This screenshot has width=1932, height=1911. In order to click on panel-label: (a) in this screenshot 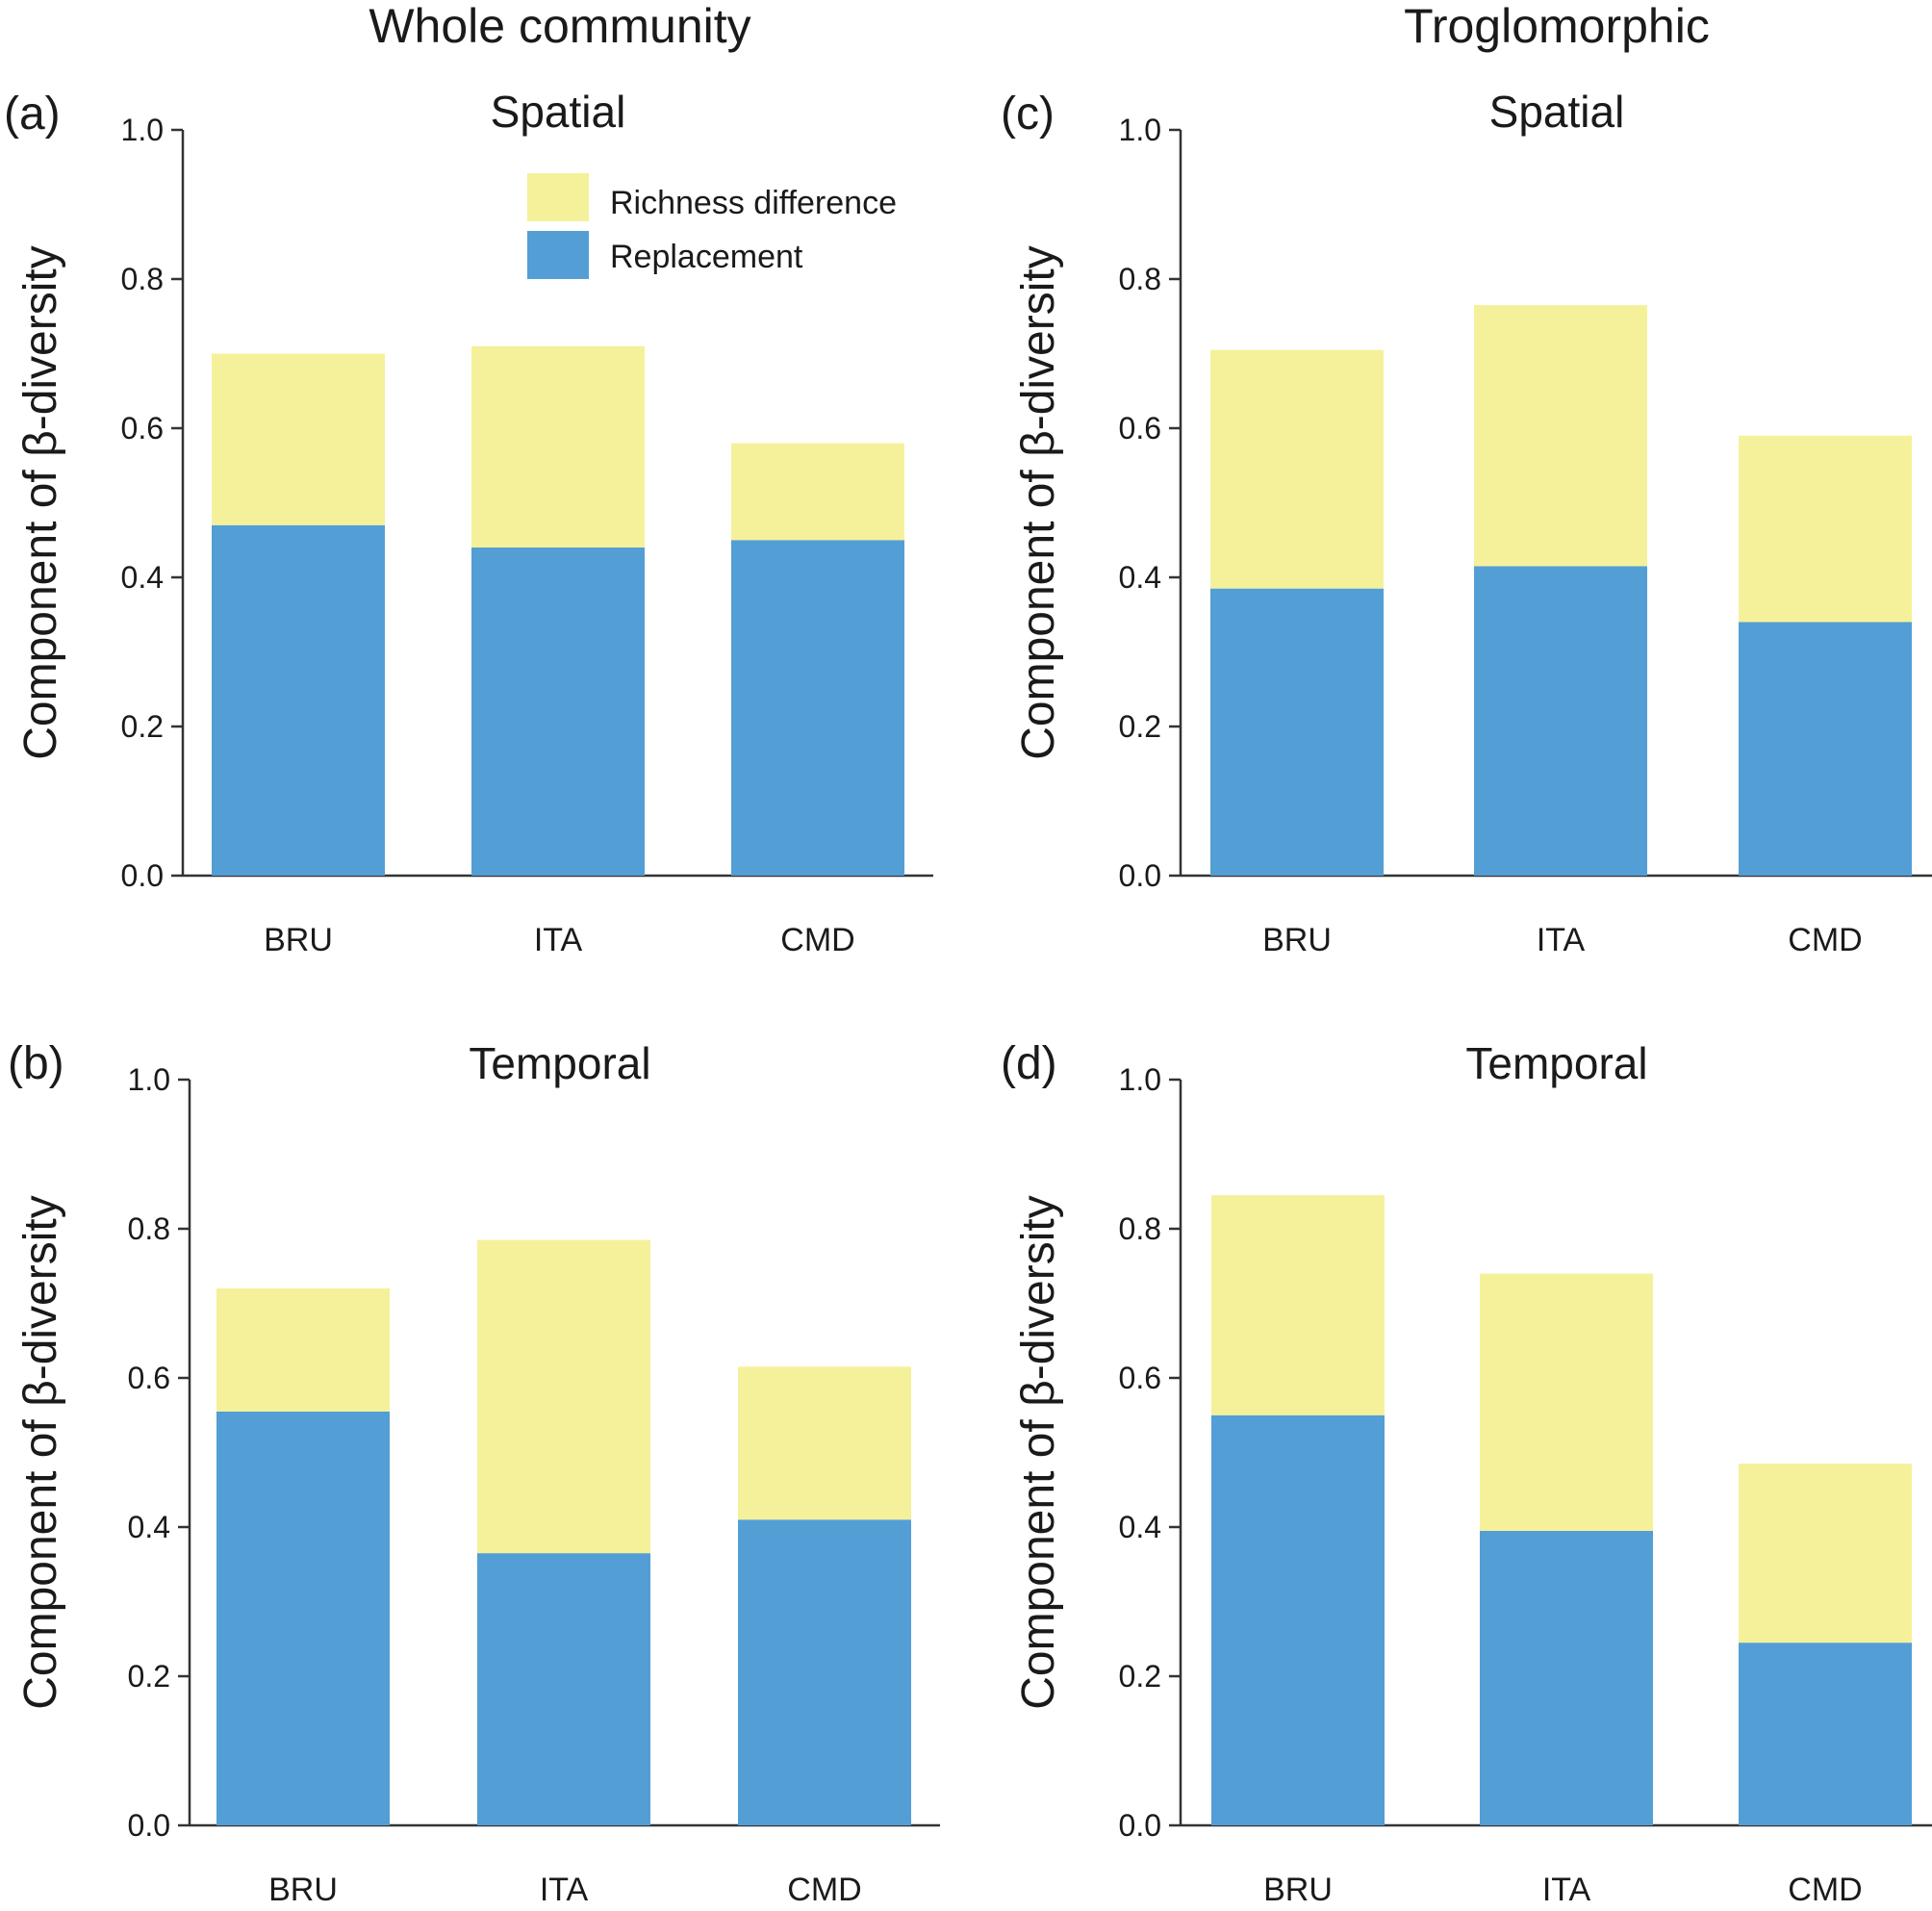, I will do `click(32, 114)`.